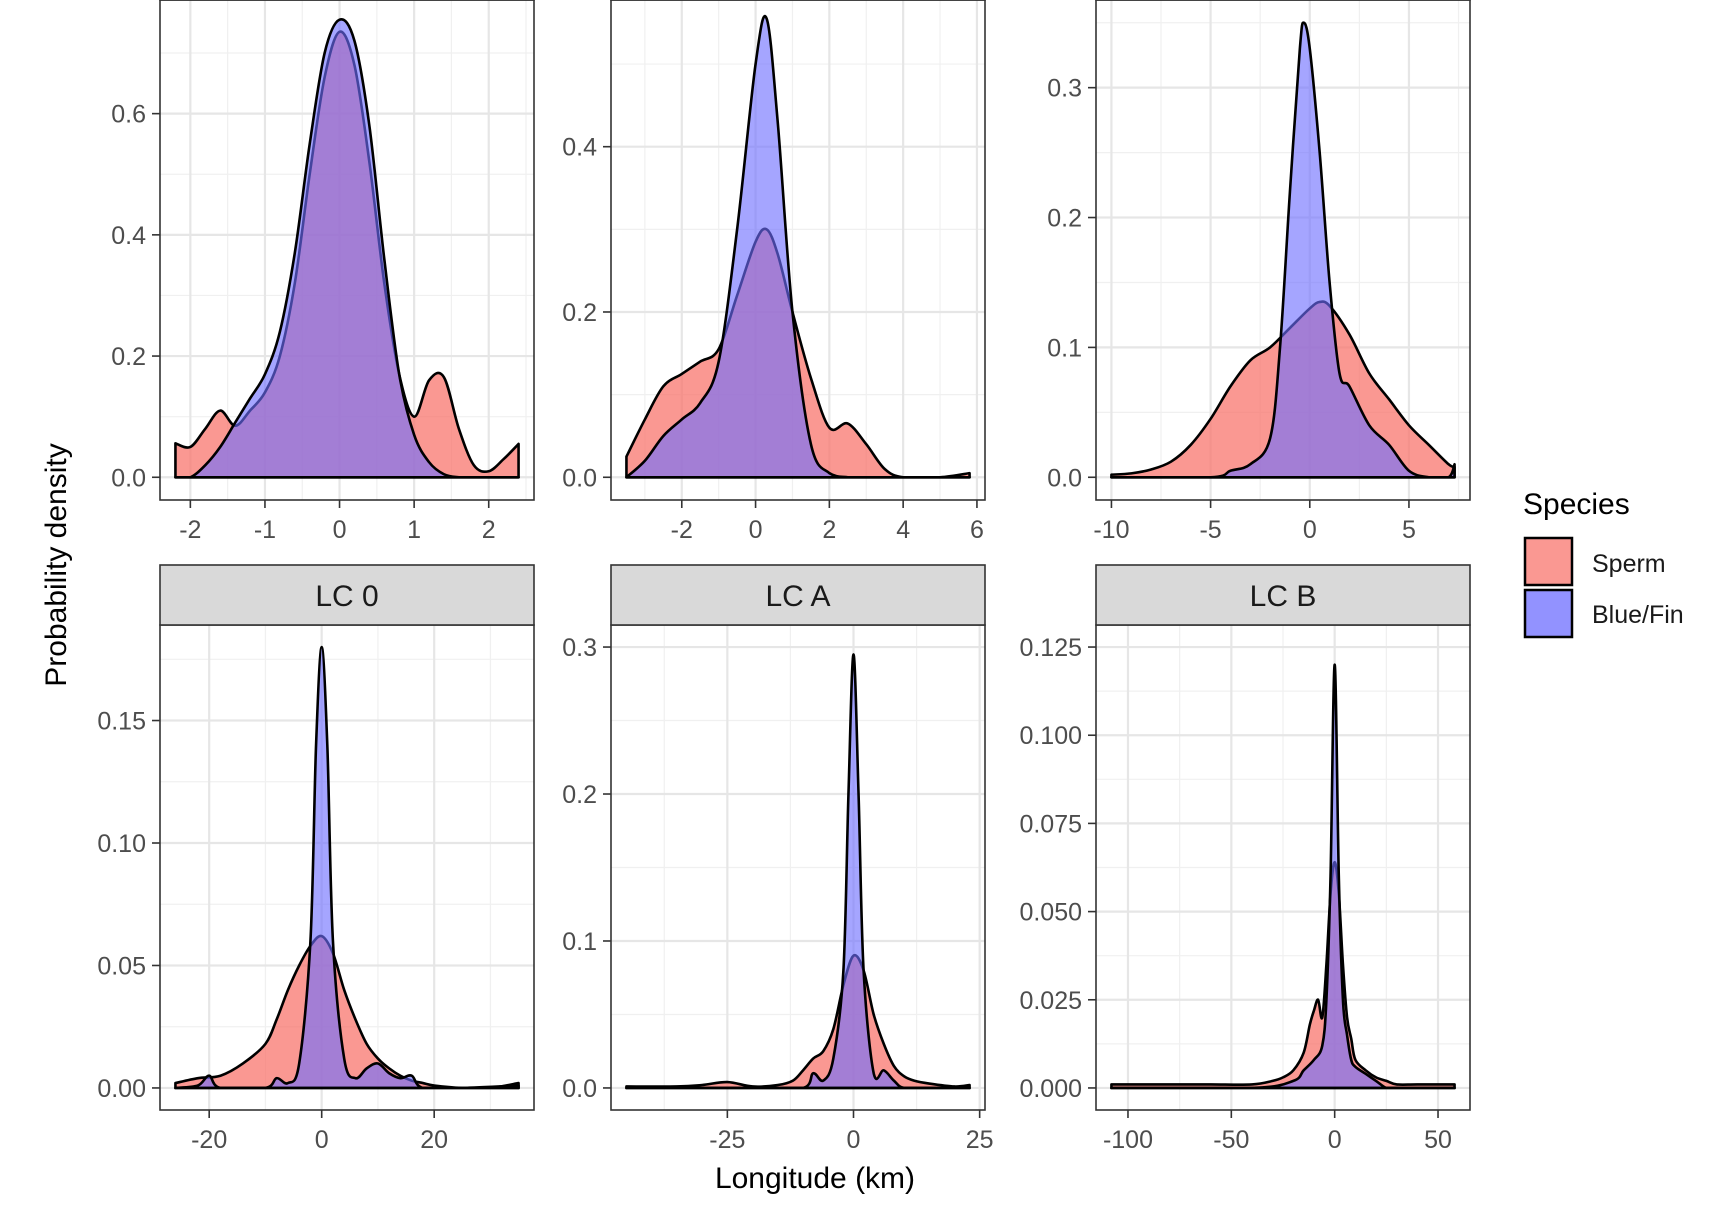 The image size is (1709, 1220). Describe the element at coordinates (56, 564) in the screenshot. I see `y-axis-title: Probability density` at that location.